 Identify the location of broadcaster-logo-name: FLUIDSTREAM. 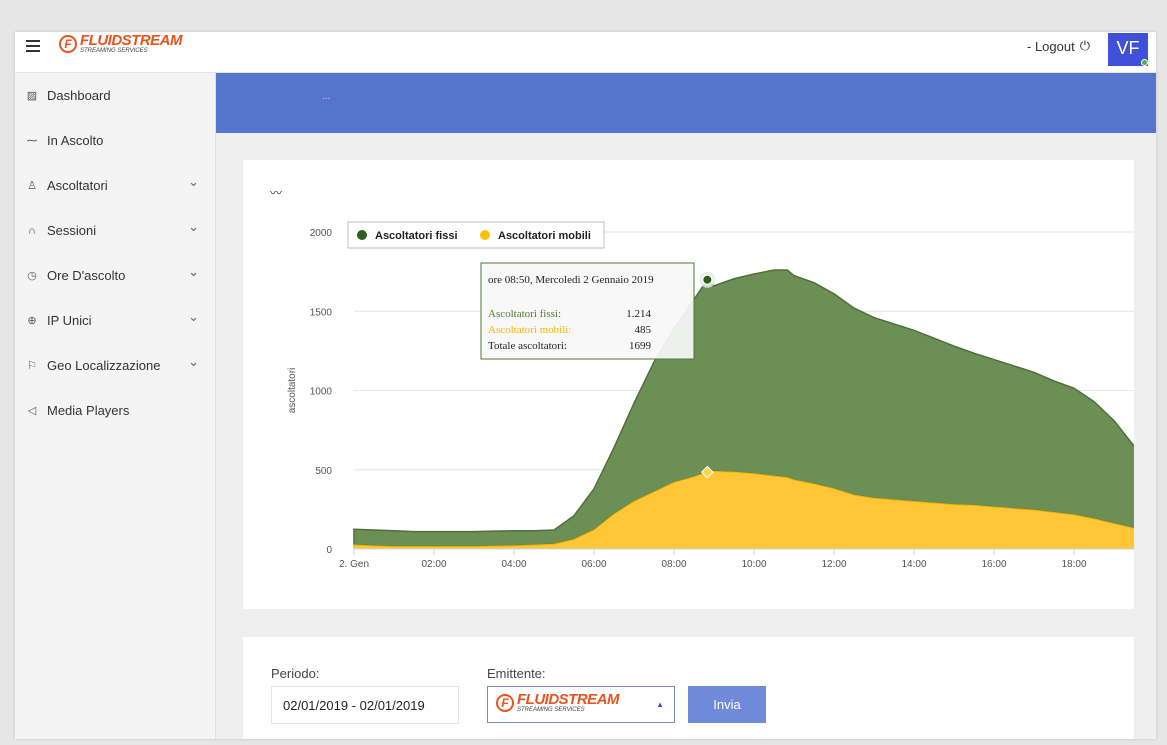
(568, 699).